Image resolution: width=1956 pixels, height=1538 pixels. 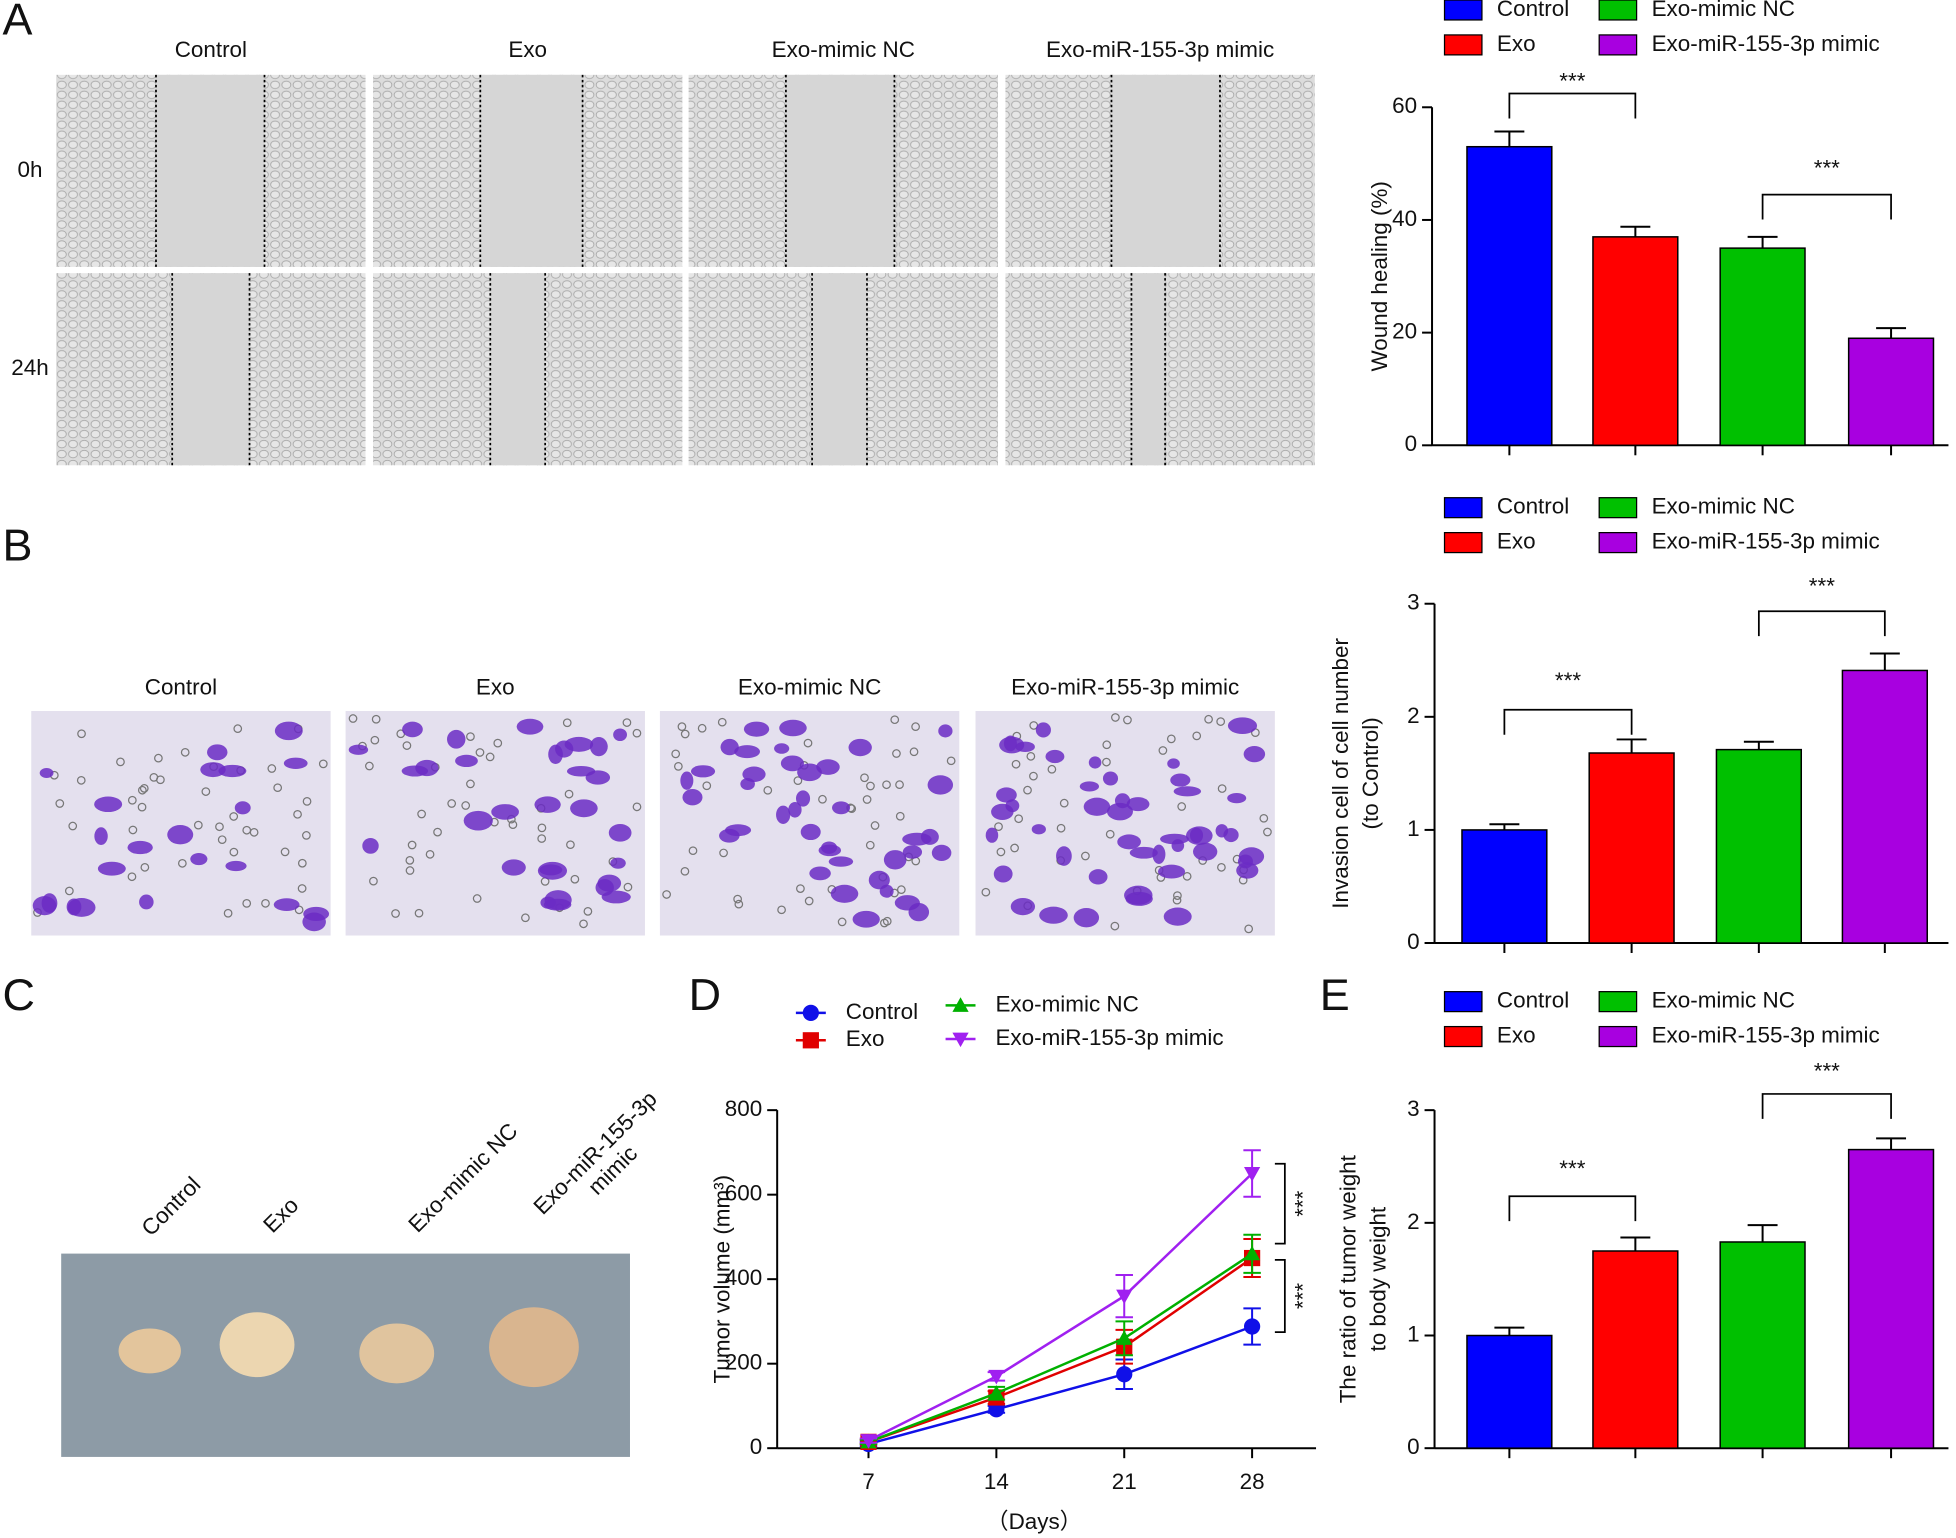 I want to click on column-label: Exo-miR-155-3p mimic, so click(x=1125, y=686).